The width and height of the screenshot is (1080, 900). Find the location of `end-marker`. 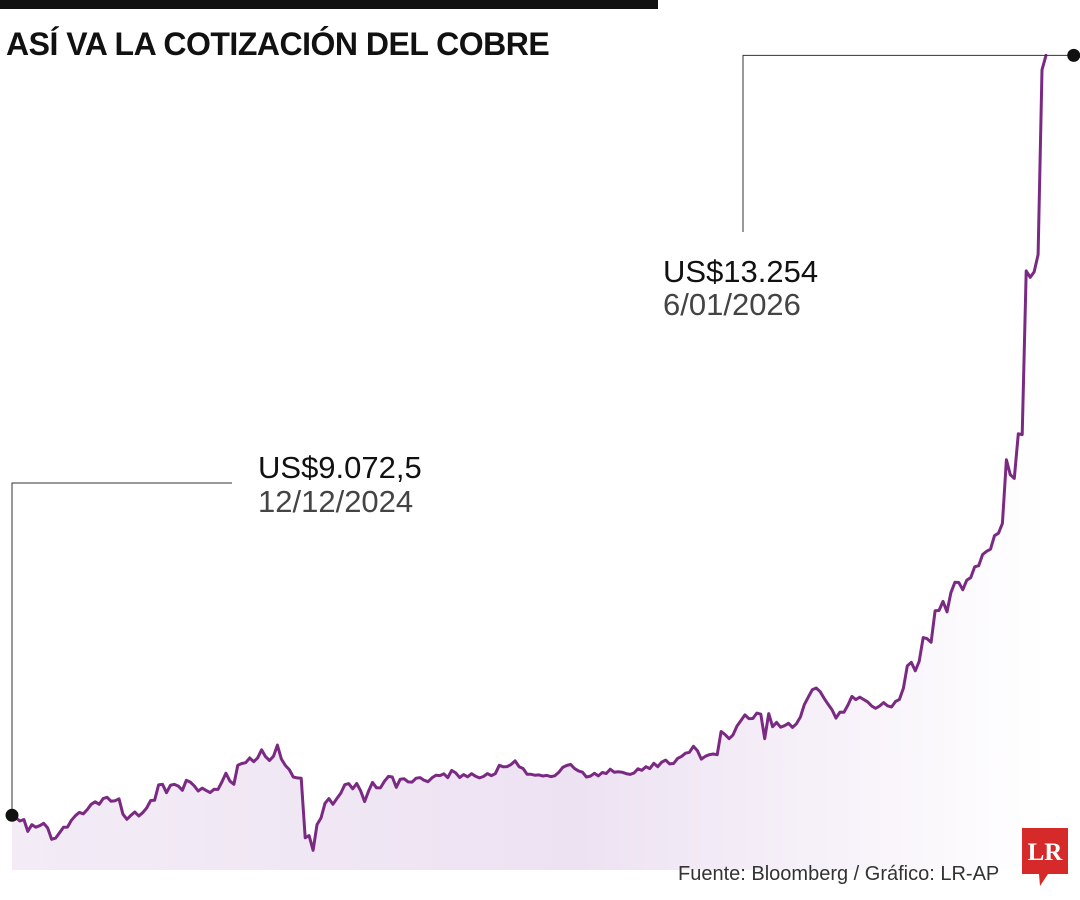

end-marker is located at coordinates (1073, 55).